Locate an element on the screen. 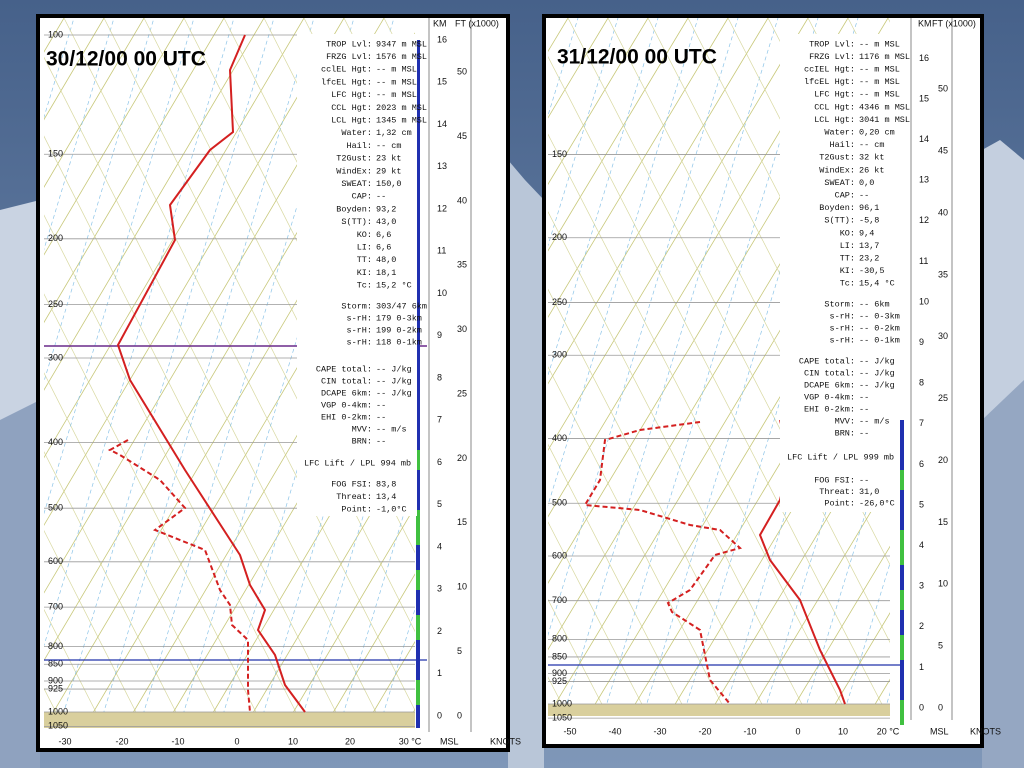 This screenshot has height=773, width=1024. param-value: 1176 m MSL is located at coordinates (884, 57).